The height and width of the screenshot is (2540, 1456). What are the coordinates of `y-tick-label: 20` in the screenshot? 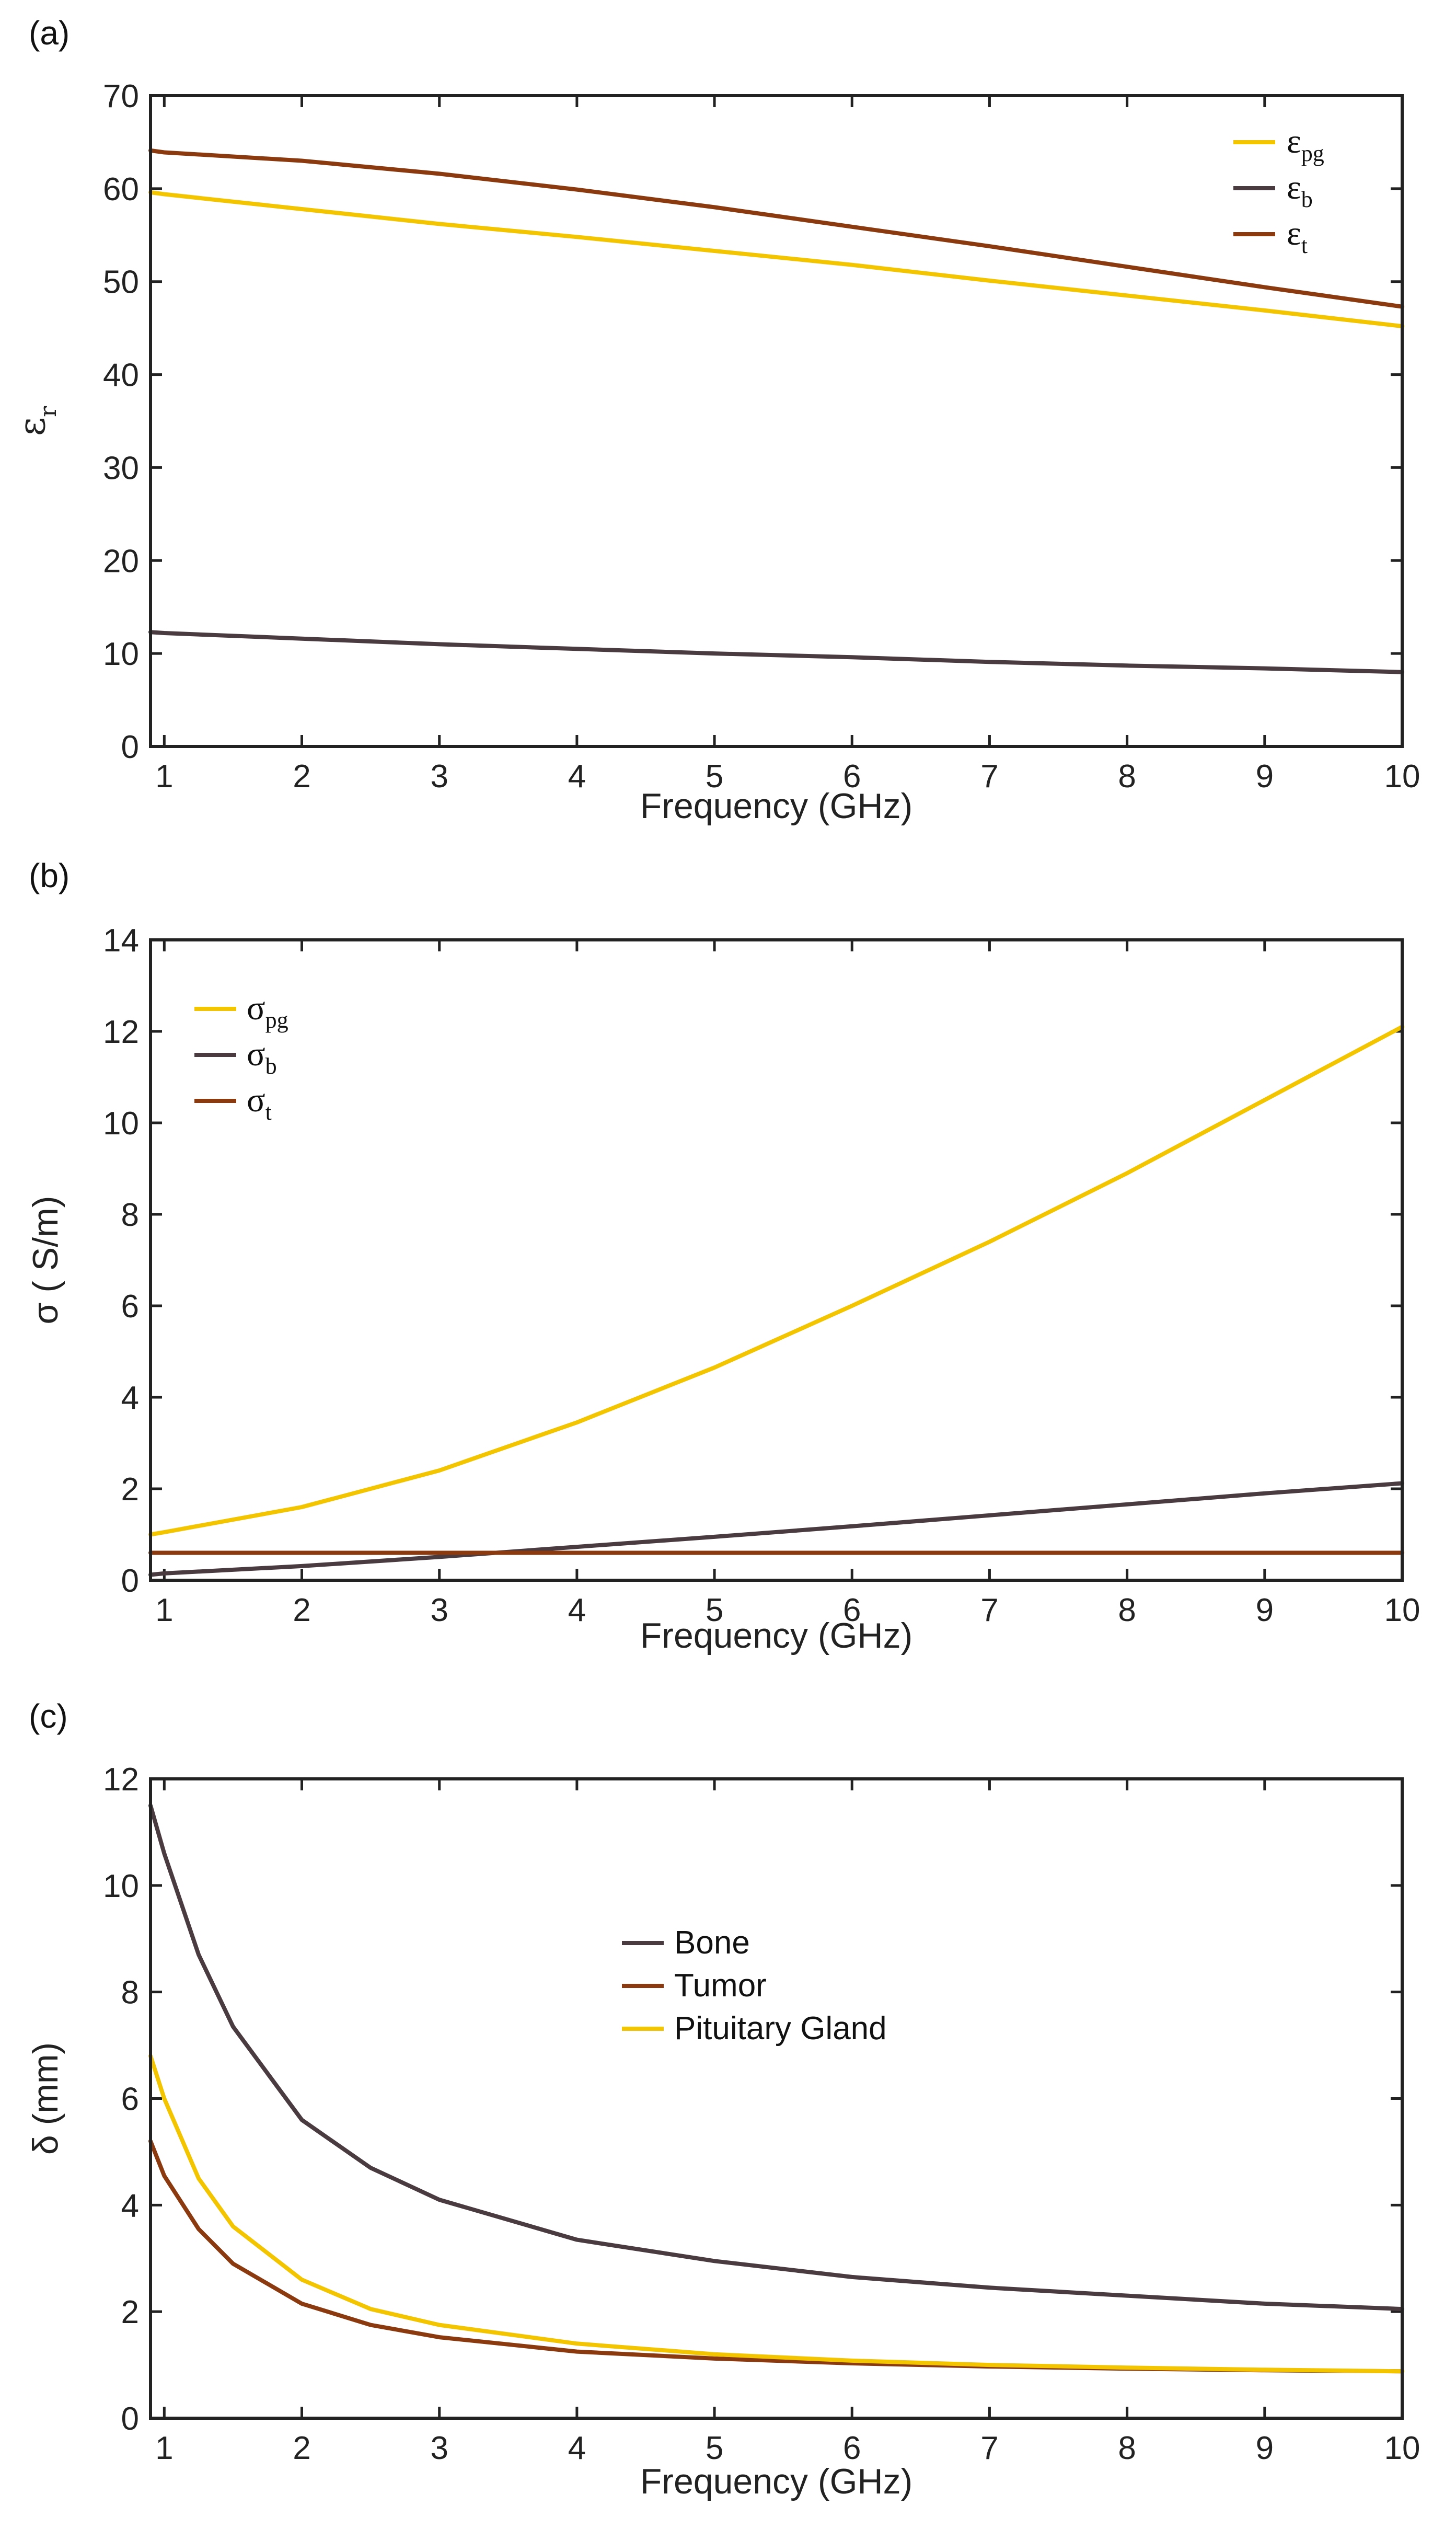 It's located at (121, 561).